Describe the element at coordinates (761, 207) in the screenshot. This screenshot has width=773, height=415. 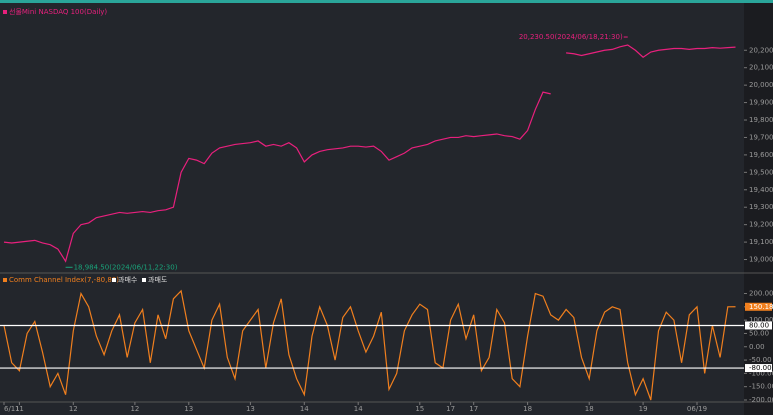
I see `y-tick-label: 19,300.00` at that location.